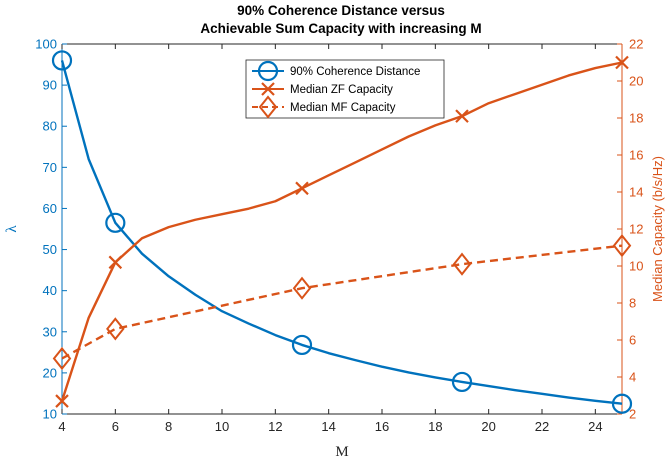 The height and width of the screenshot is (464, 670). What do you see at coordinates (636, 81) in the screenshot?
I see `y-right-tick-label: 20` at bounding box center [636, 81].